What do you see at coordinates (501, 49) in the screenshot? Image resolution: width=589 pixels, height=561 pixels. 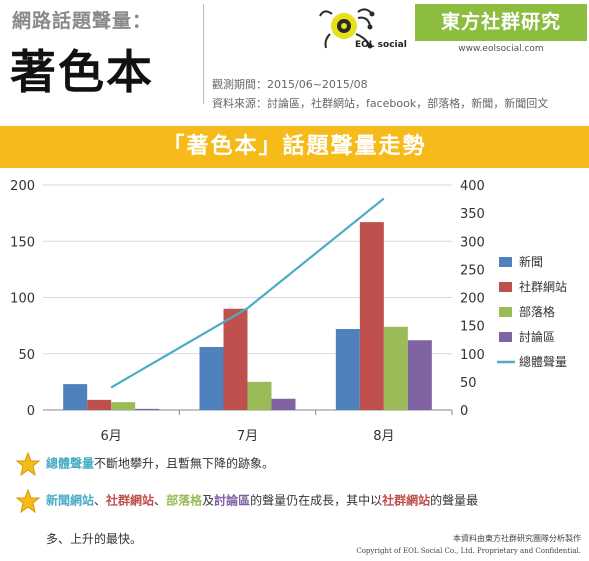 I see `brand-url: www.eolsocial.com` at bounding box center [501, 49].